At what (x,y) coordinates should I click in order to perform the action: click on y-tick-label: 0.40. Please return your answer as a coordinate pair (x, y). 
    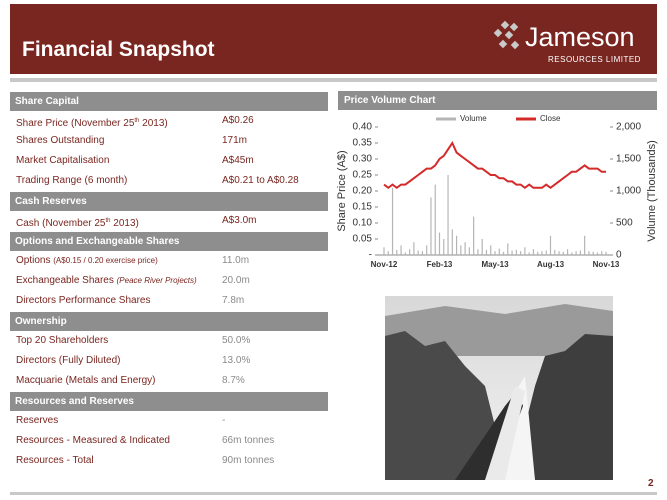
    Looking at the image, I should click on (363, 127).